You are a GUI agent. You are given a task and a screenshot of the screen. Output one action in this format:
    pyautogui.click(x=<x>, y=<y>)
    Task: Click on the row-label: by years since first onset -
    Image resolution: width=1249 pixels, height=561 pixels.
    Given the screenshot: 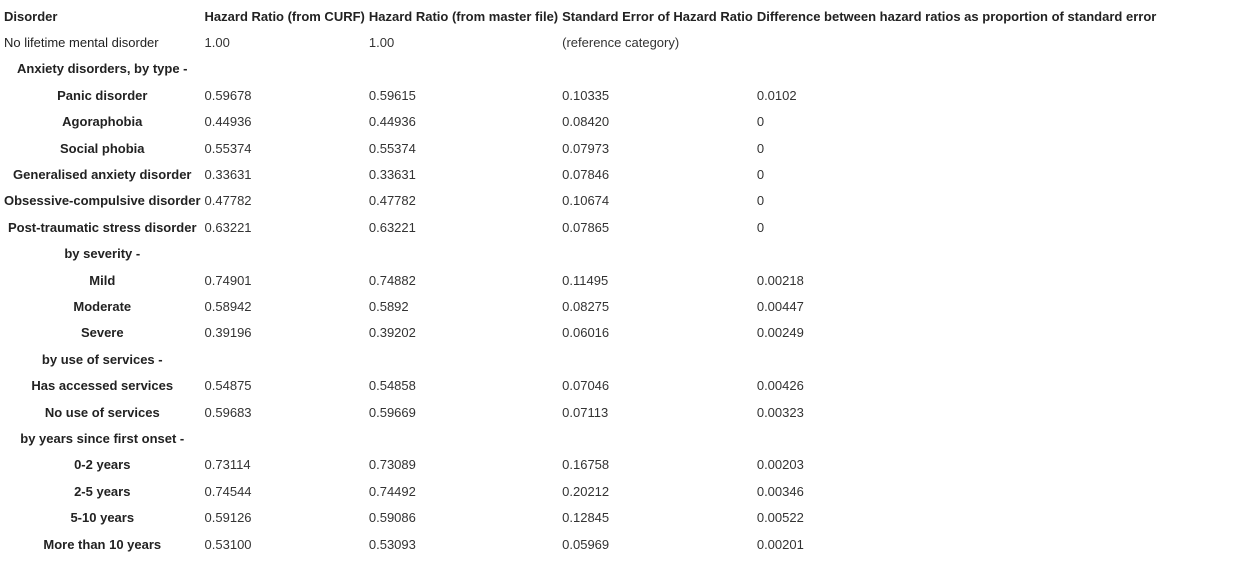 What is the action you would take?
    pyautogui.click(x=102, y=438)
    